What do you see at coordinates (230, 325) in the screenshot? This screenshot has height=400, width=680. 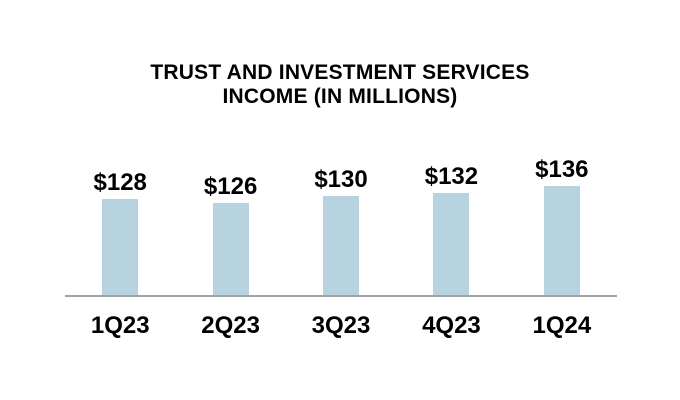 I see `x-axis-tick-label: 2Q23` at bounding box center [230, 325].